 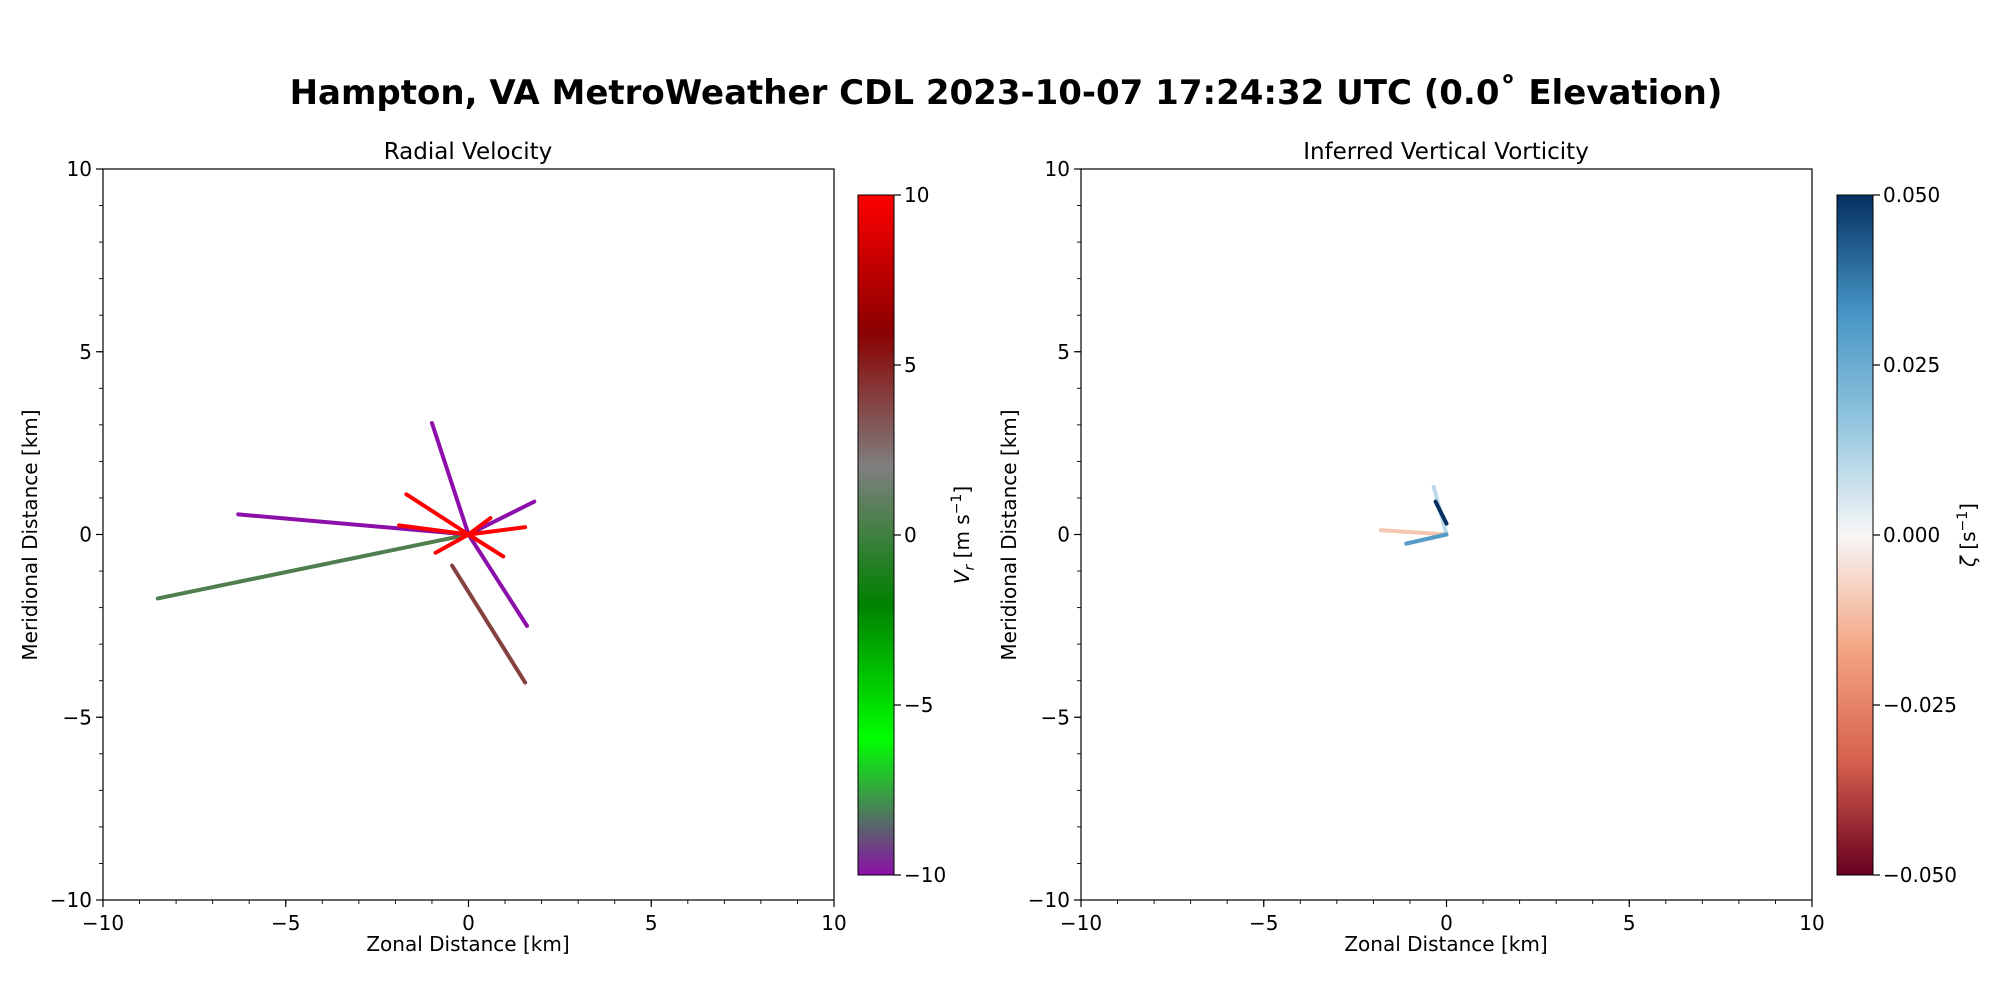 I want to click on radial-velocity-y-ticks: −10 −5 0 5 10, so click(x=76, y=534).